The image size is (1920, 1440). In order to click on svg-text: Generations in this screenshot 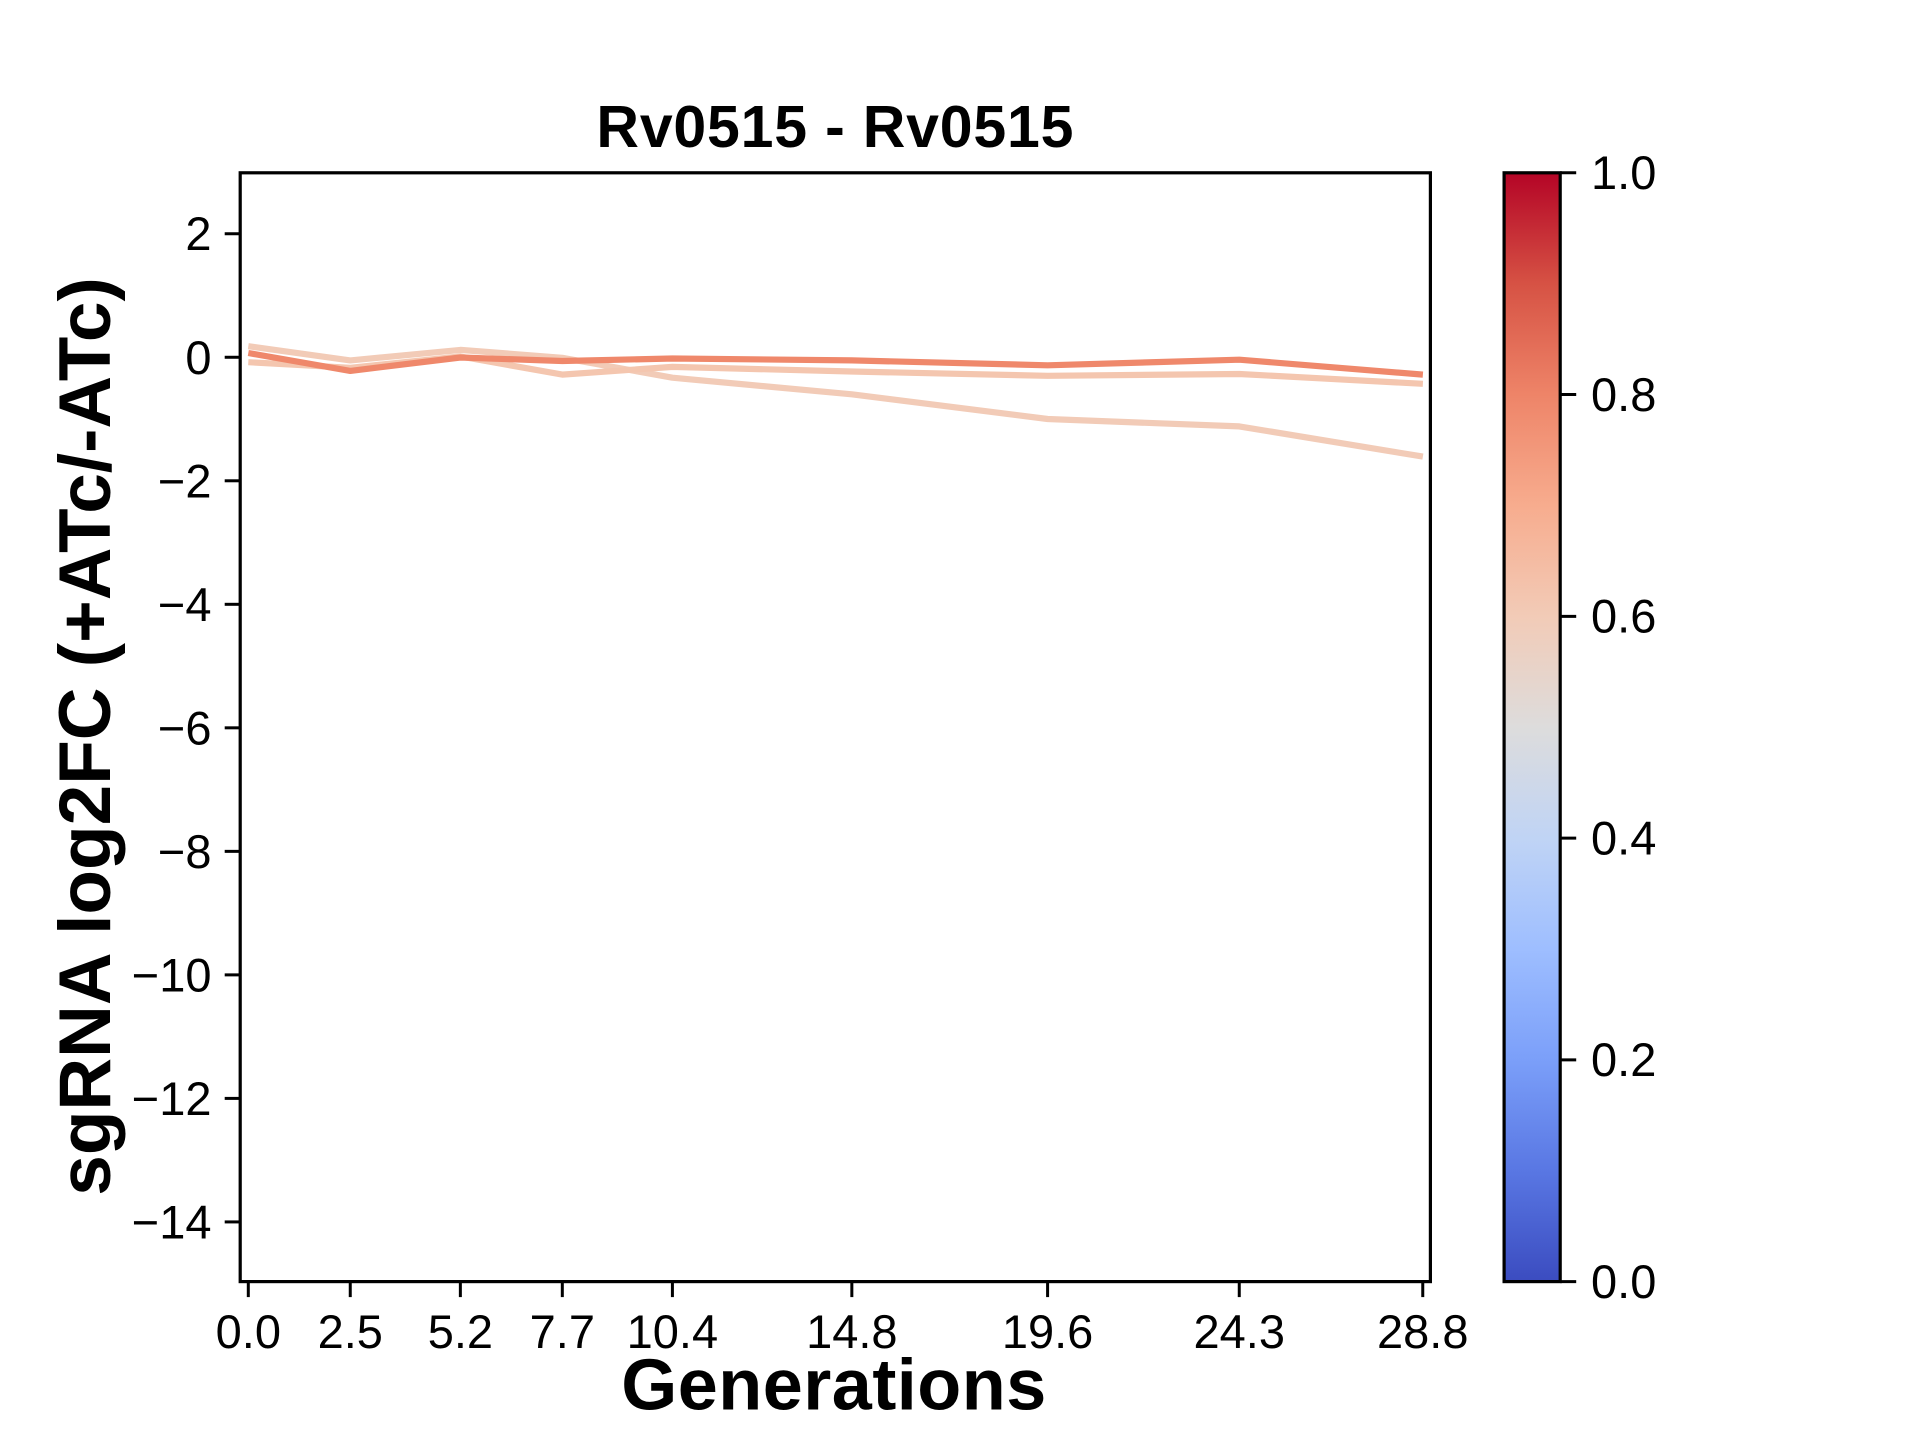, I will do `click(834, 1385)`.